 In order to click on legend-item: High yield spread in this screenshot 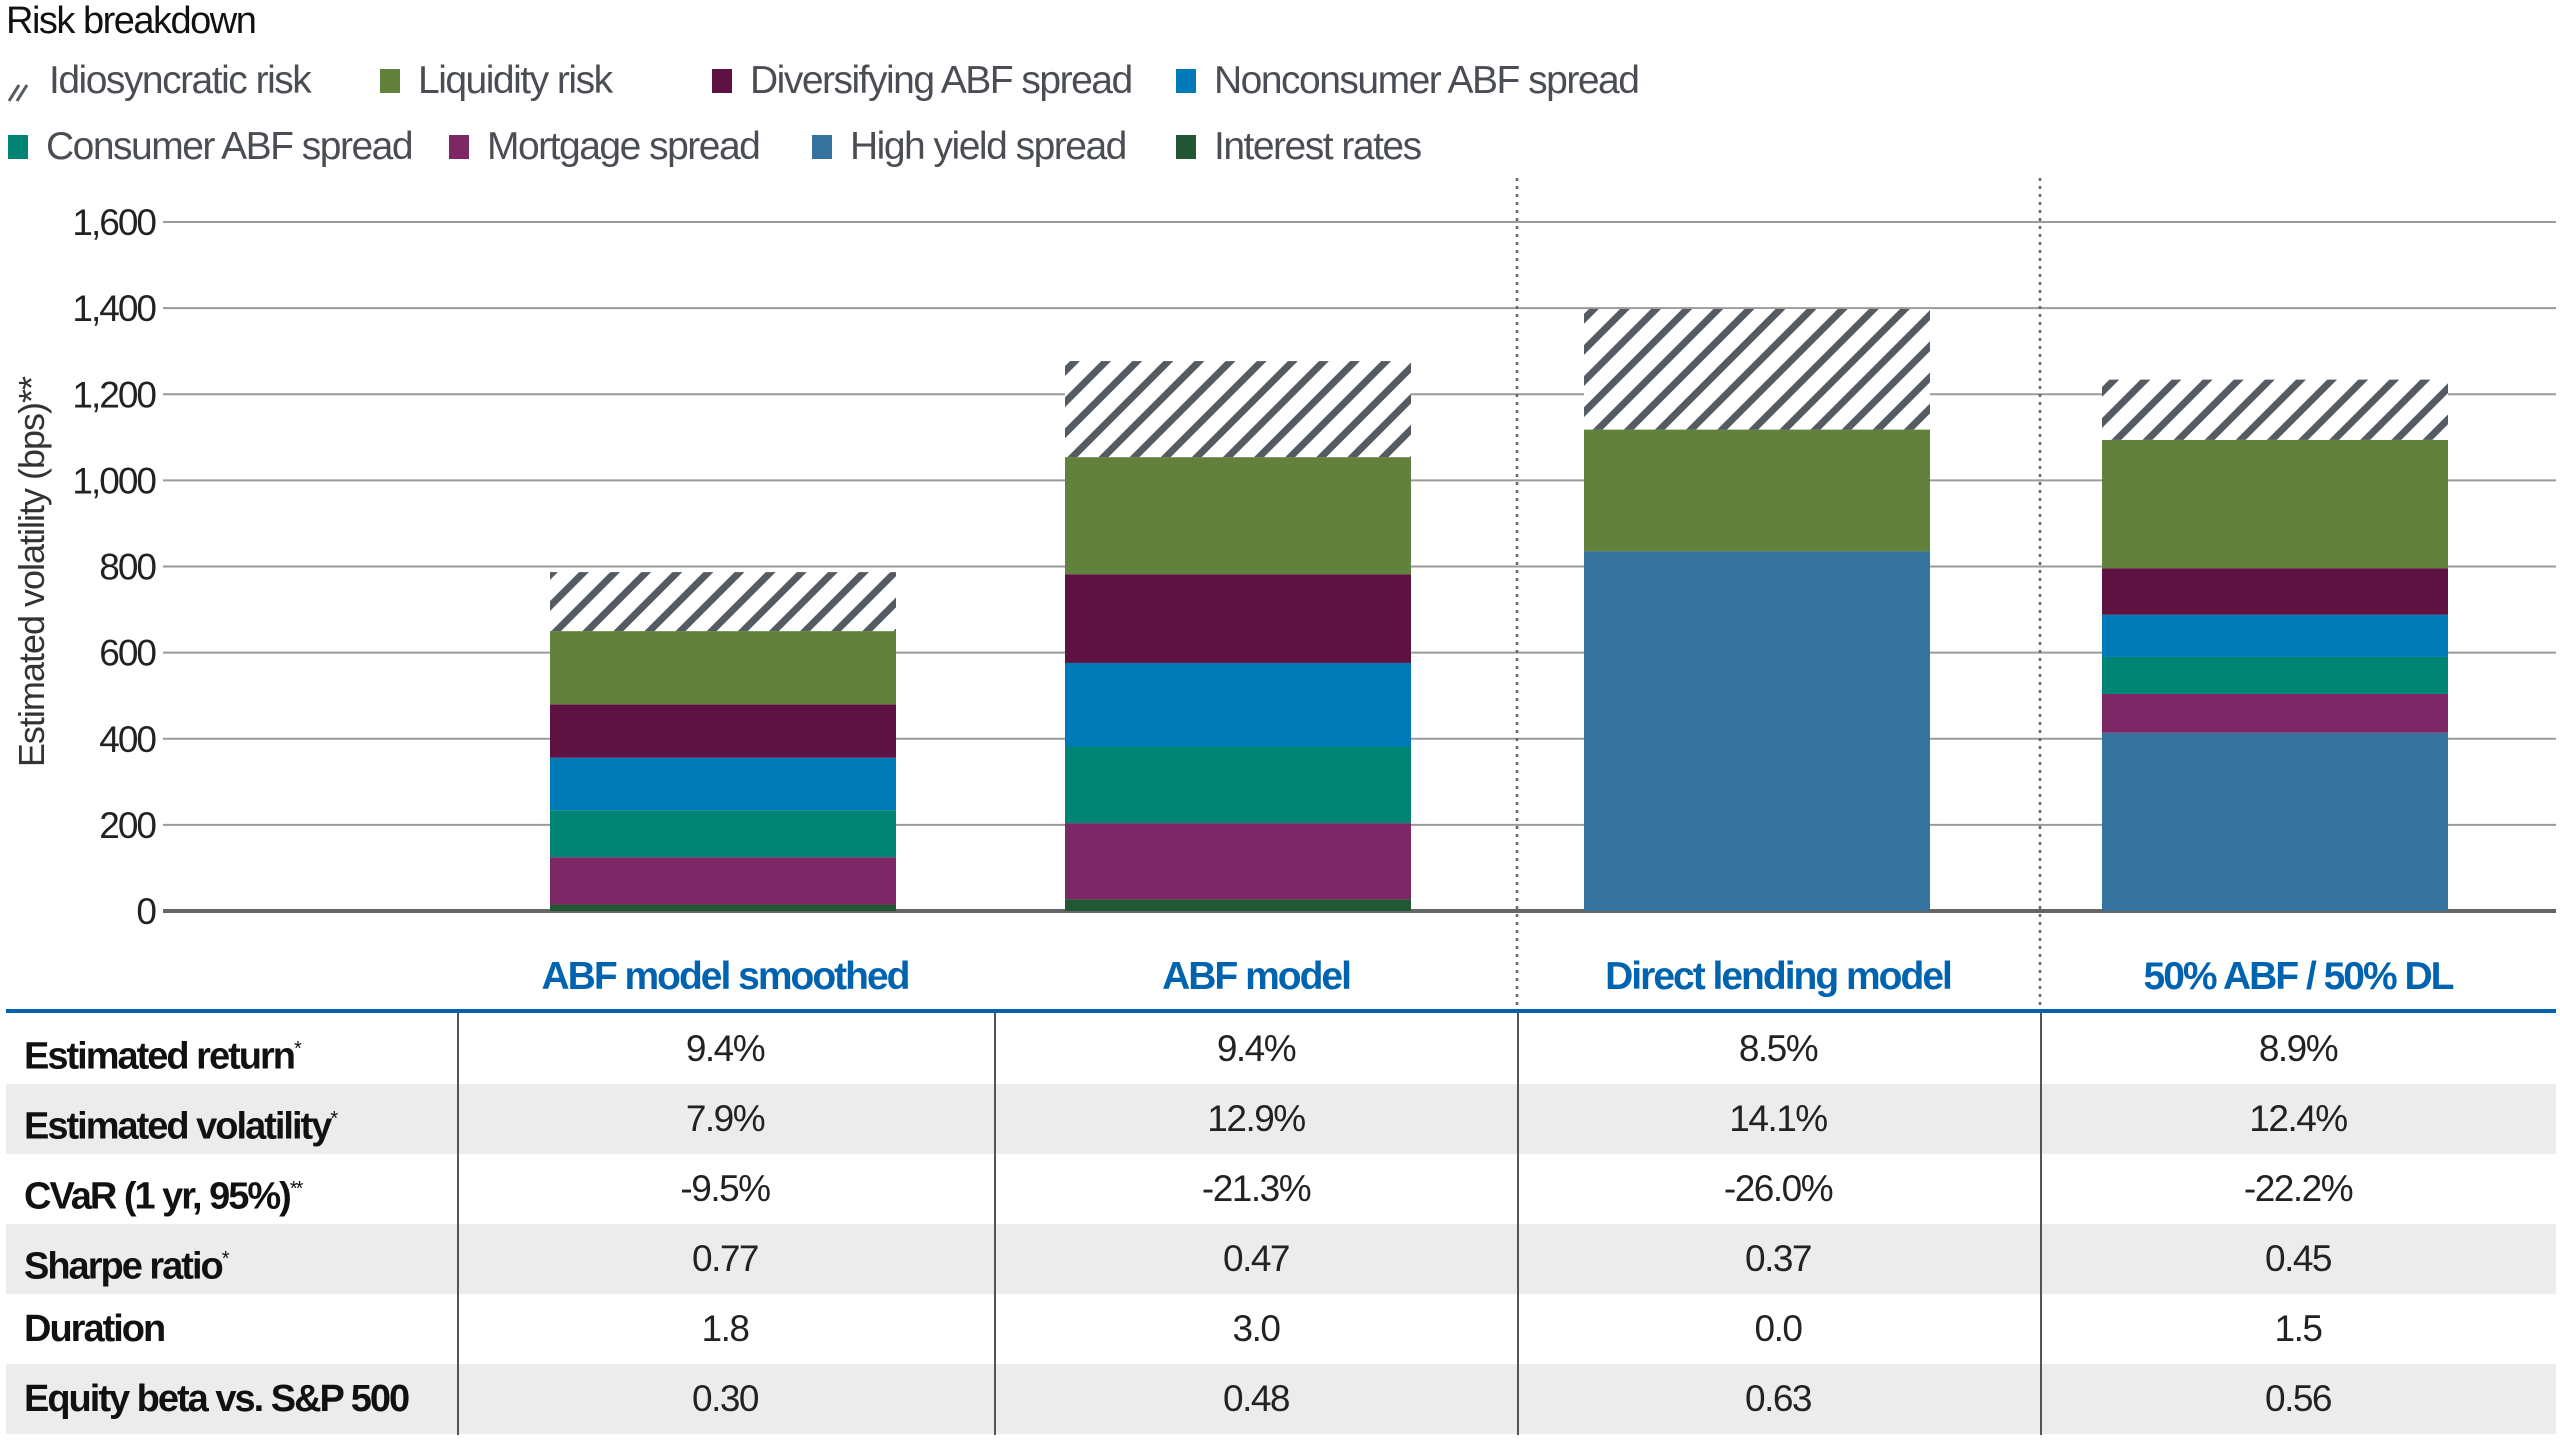, I will do `click(969, 147)`.